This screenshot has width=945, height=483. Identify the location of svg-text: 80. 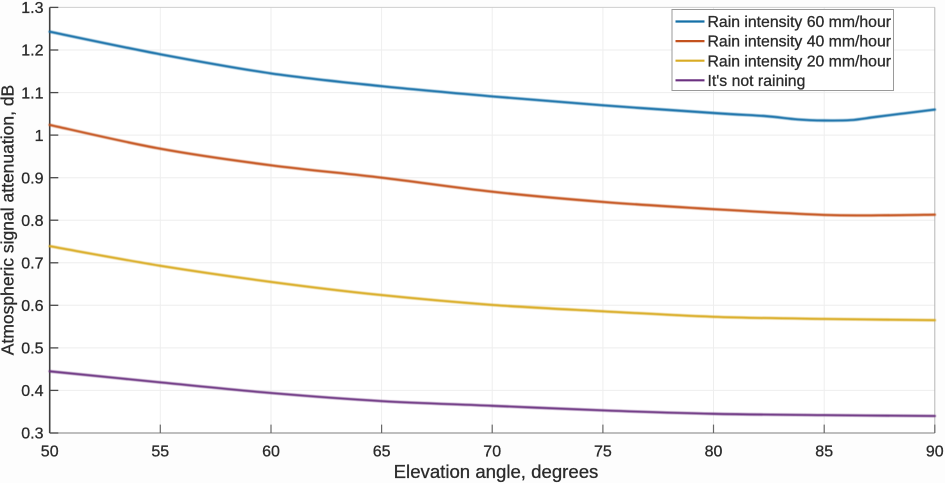
(714, 451).